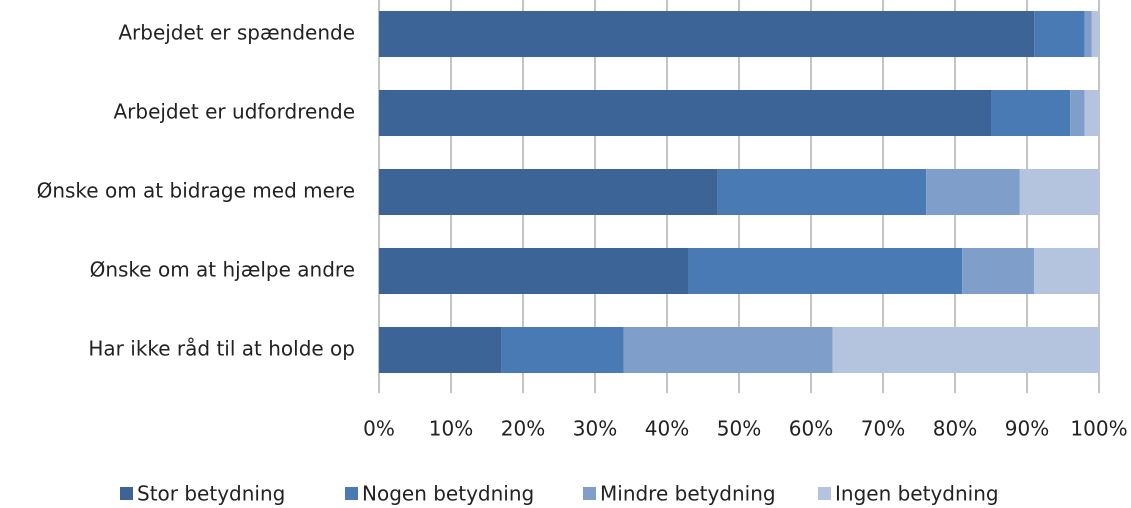 The height and width of the screenshot is (508, 1131). I want to click on legend-label: Ingen betydning, so click(917, 494).